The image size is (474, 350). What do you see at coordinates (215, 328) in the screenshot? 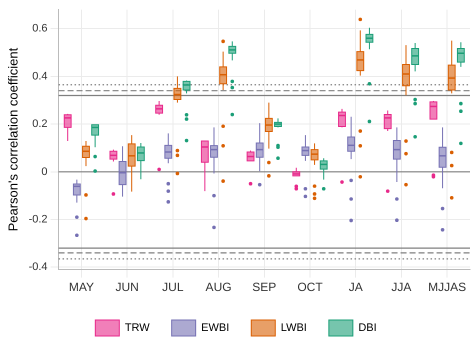
I see `legend-label: EWBI` at bounding box center [215, 328].